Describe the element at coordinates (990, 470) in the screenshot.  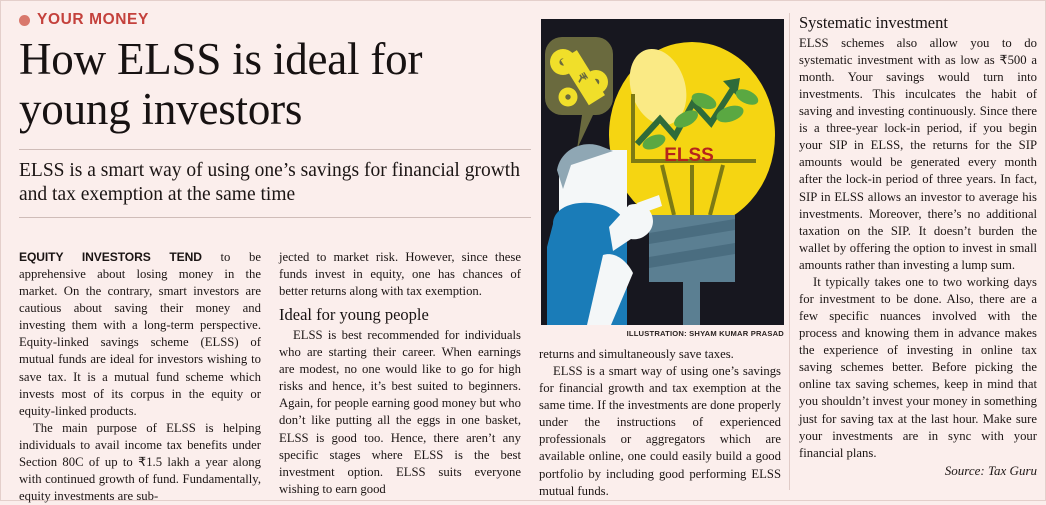
I see `source-credit: Source: Tax Guru` at that location.